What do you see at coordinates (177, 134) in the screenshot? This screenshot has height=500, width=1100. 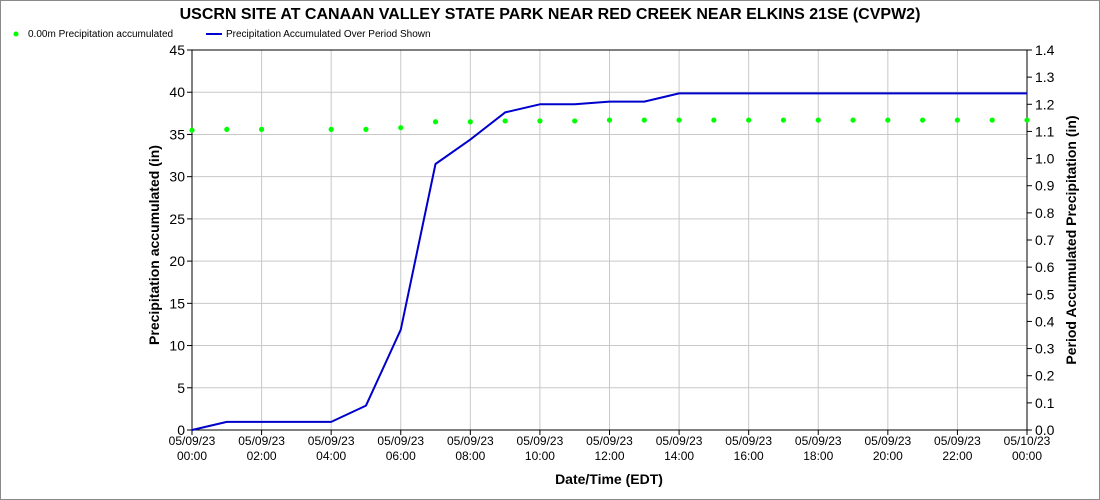 I see `left-tick-label: 35` at bounding box center [177, 134].